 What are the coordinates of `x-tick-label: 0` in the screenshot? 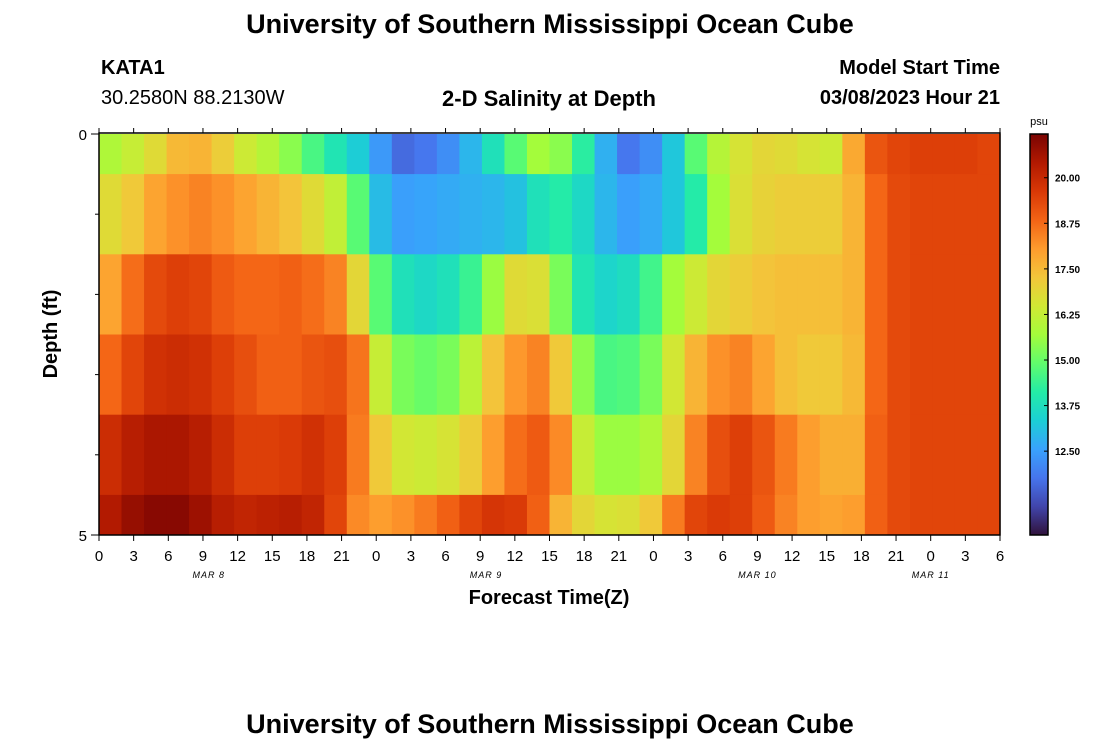 It's located at (376, 556).